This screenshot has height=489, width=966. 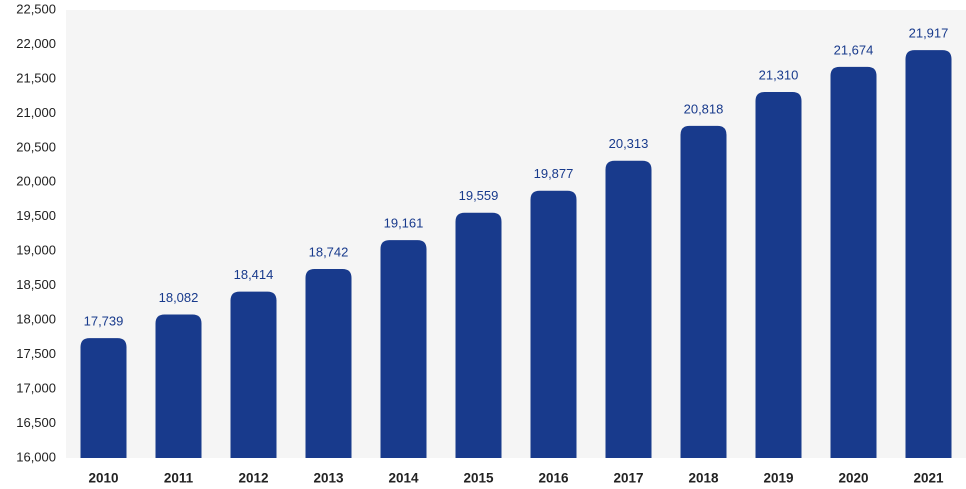 What do you see at coordinates (929, 33) in the screenshot?
I see `value-label: 21,917` at bounding box center [929, 33].